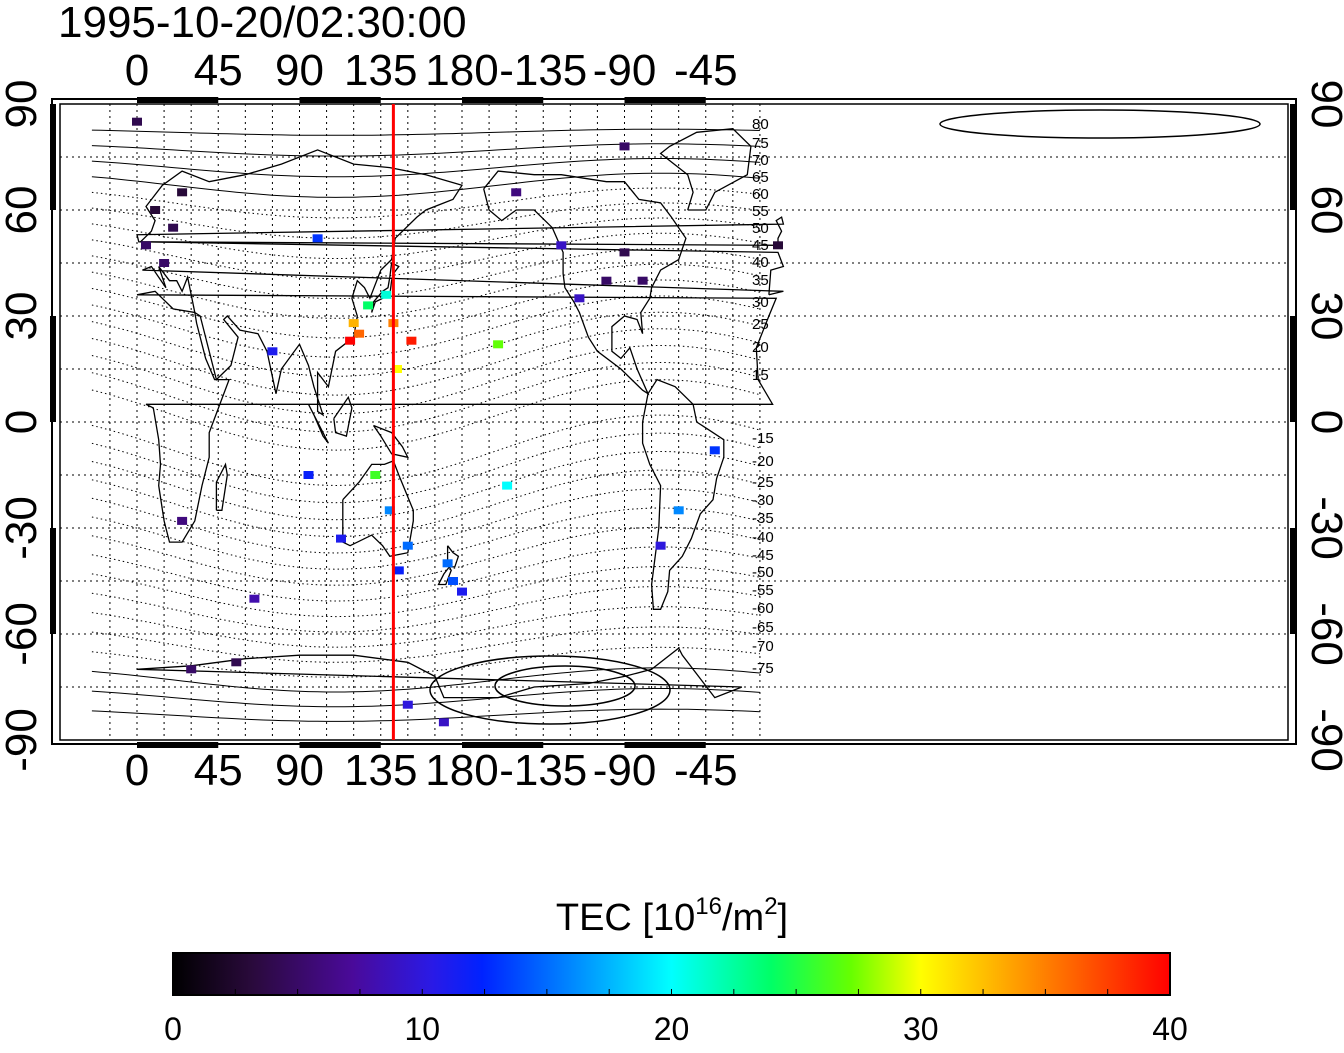  What do you see at coordinates (763, 461) in the screenshot?
I see `magnetic-lat-label: -20` at bounding box center [763, 461].